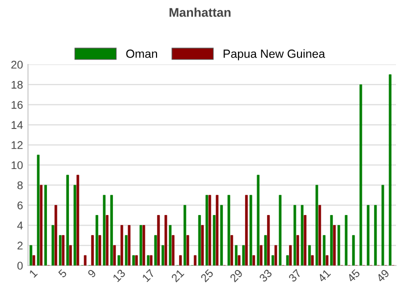 The image size is (400, 300). Describe the element at coordinates (295, 275) in the screenshot. I see `x-tick-label: 37` at that location.